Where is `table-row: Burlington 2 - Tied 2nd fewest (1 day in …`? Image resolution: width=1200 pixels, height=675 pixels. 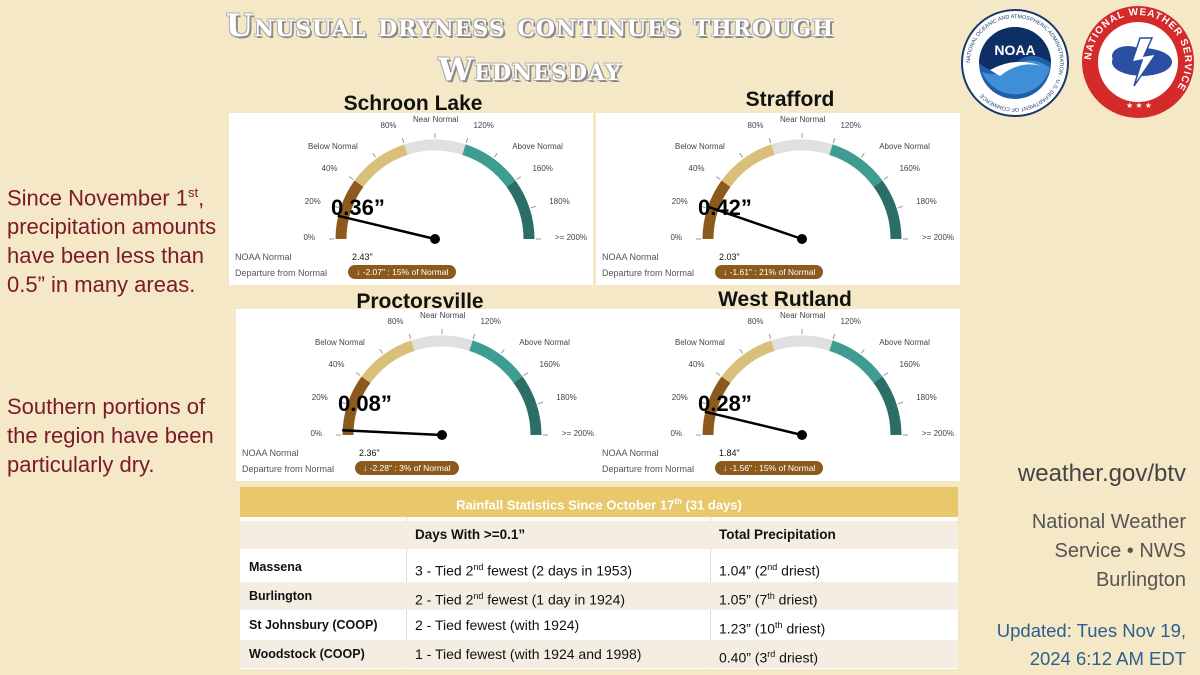
table-row: Burlington 2 - Tied 2nd fewest (1 day in … is located at coordinates (599, 596).